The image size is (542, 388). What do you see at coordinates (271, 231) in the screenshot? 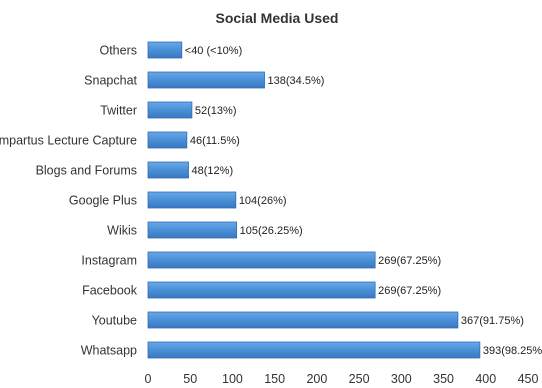
I see `data-label-wikis: 105(26.25%)` at bounding box center [271, 231].